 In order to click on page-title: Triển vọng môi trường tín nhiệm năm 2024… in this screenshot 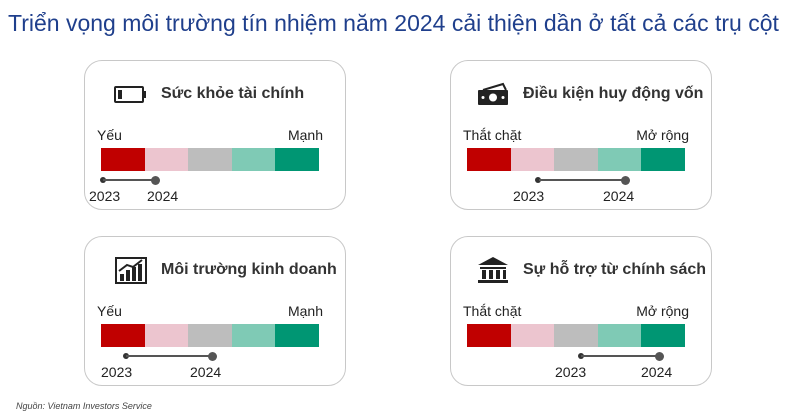, I will do `click(393, 23)`.